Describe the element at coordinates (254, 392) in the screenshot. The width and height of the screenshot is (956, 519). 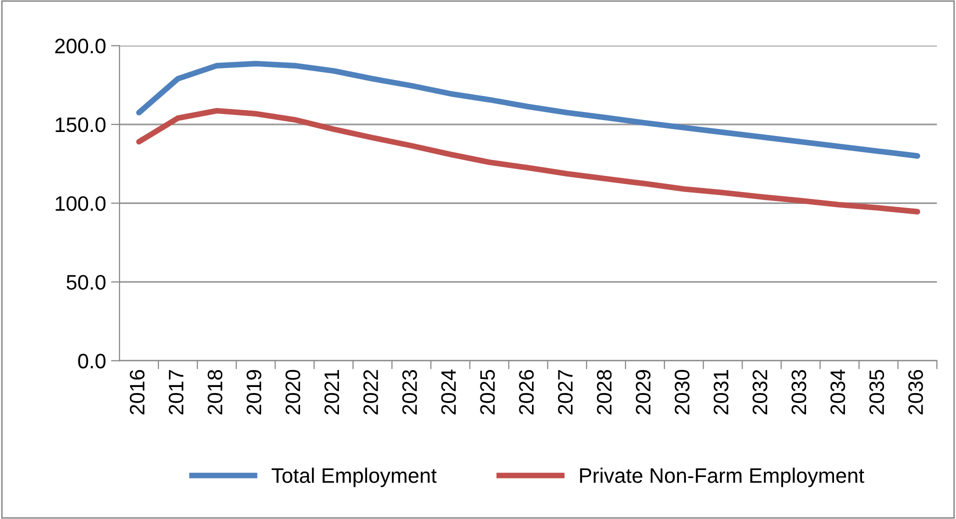
I see `x-tick-label: 2019` at that location.